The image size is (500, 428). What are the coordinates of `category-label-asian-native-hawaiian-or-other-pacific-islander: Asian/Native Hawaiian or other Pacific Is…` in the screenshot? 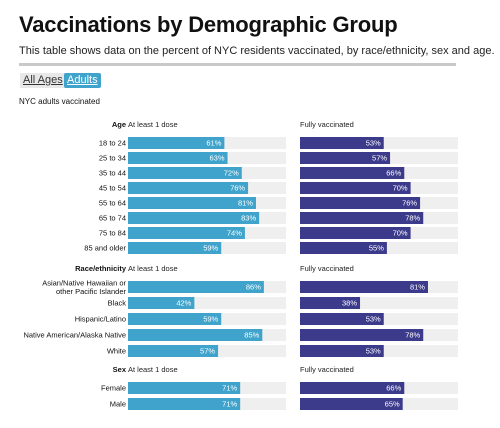 It's located at (84, 287).